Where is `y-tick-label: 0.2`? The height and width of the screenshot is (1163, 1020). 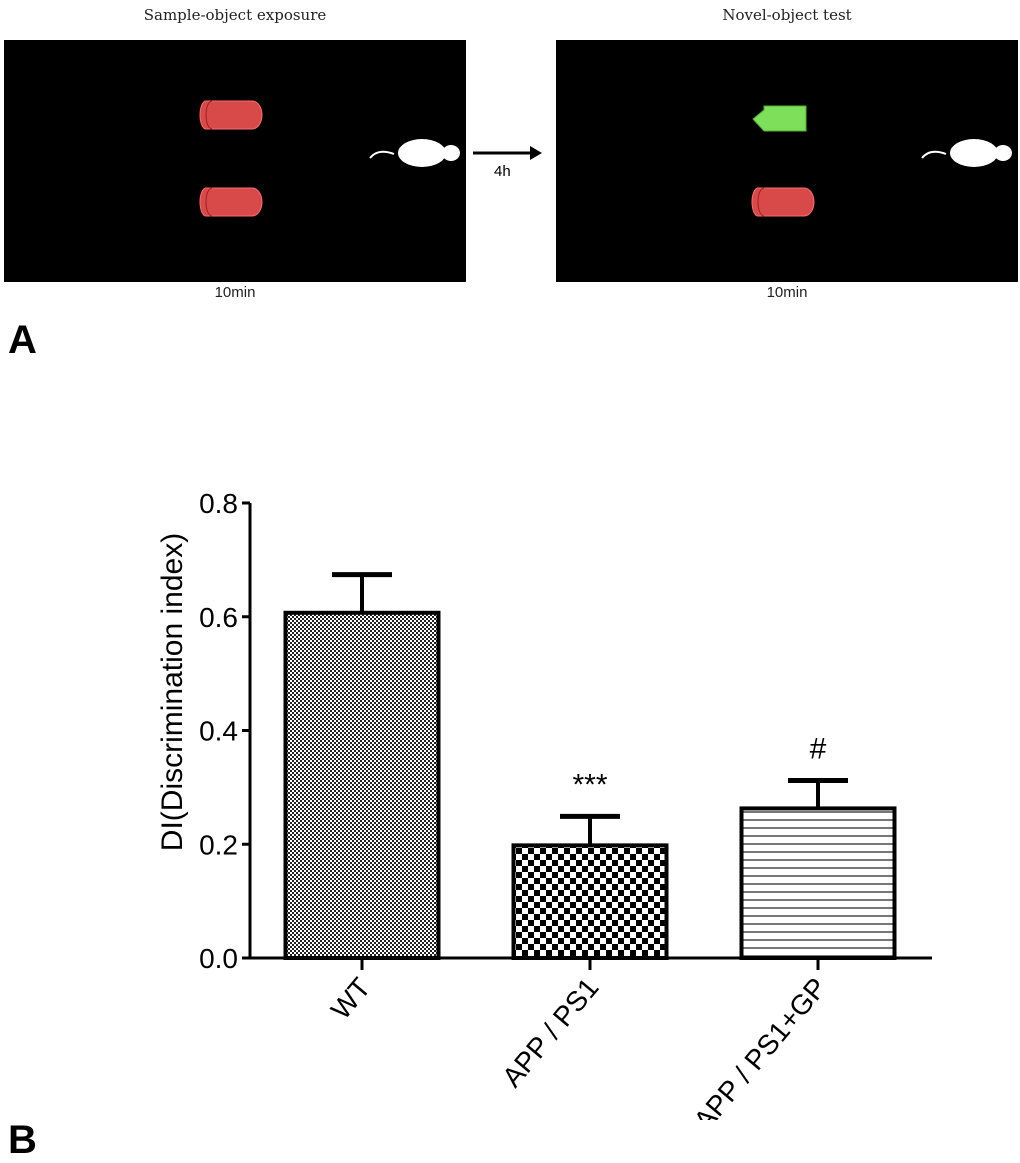
y-tick-label: 0.2 is located at coordinates (218, 844).